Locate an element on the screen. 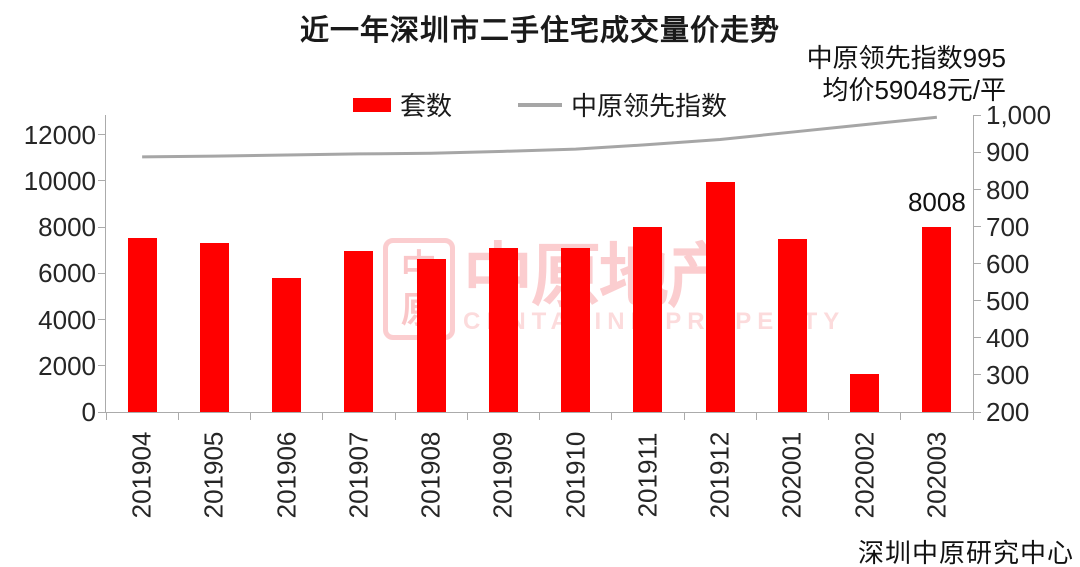 The image size is (1080, 567). x-axis-label: 202001 is located at coordinates (791, 475).